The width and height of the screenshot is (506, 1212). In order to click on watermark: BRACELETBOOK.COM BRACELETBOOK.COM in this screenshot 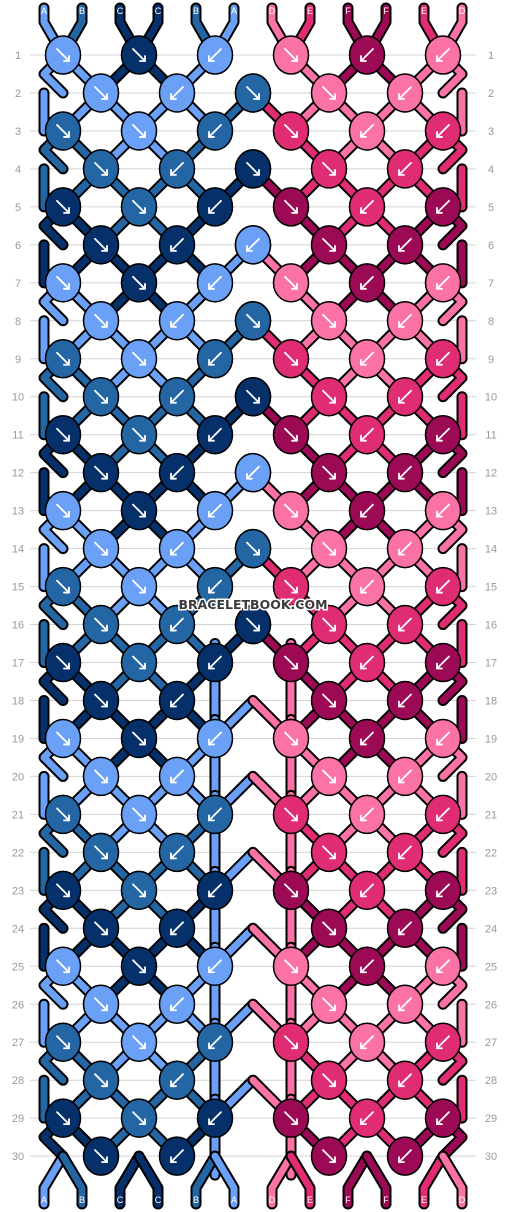, I will do `click(253, 605)`.